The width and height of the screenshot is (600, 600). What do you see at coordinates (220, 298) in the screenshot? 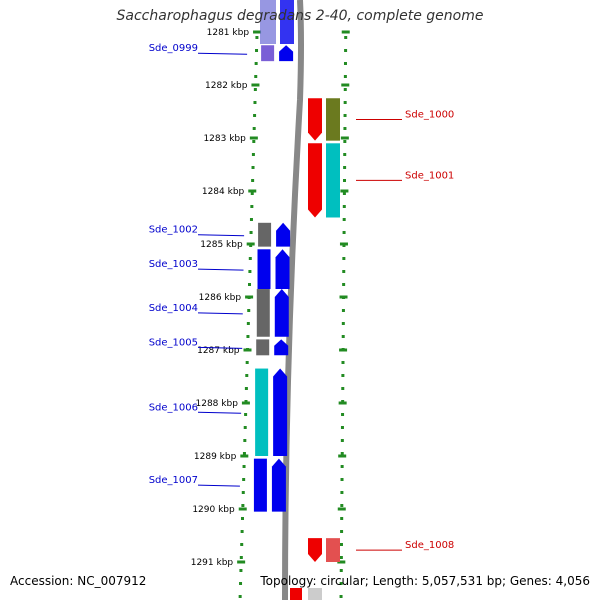
I see `ruler-tick-label: 1286 kbp` at bounding box center [220, 298].